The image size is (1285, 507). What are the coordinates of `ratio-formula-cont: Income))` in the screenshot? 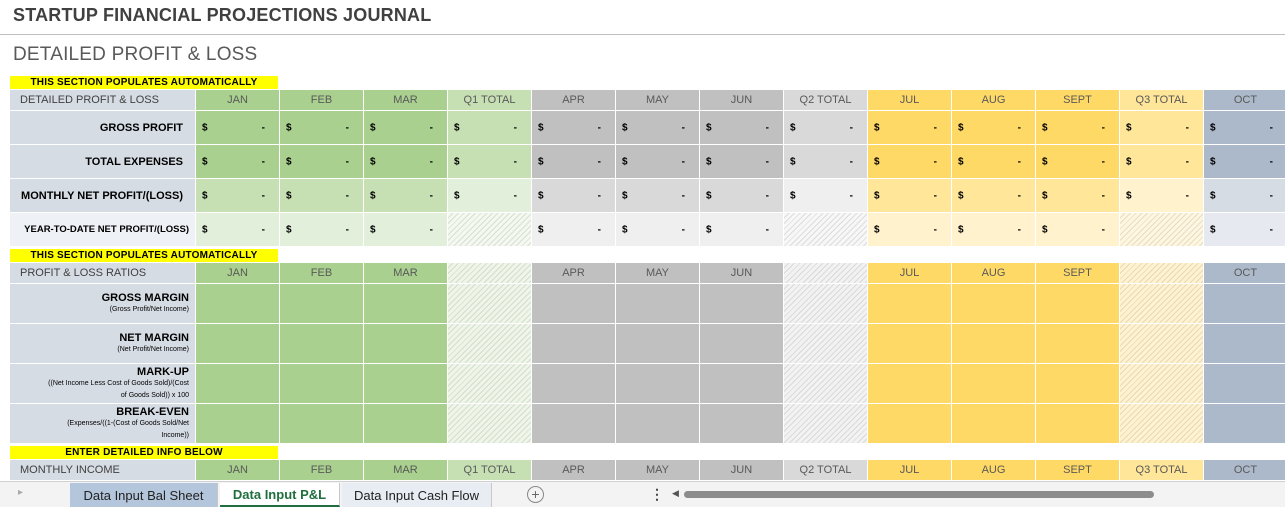 It's located at (175, 435).